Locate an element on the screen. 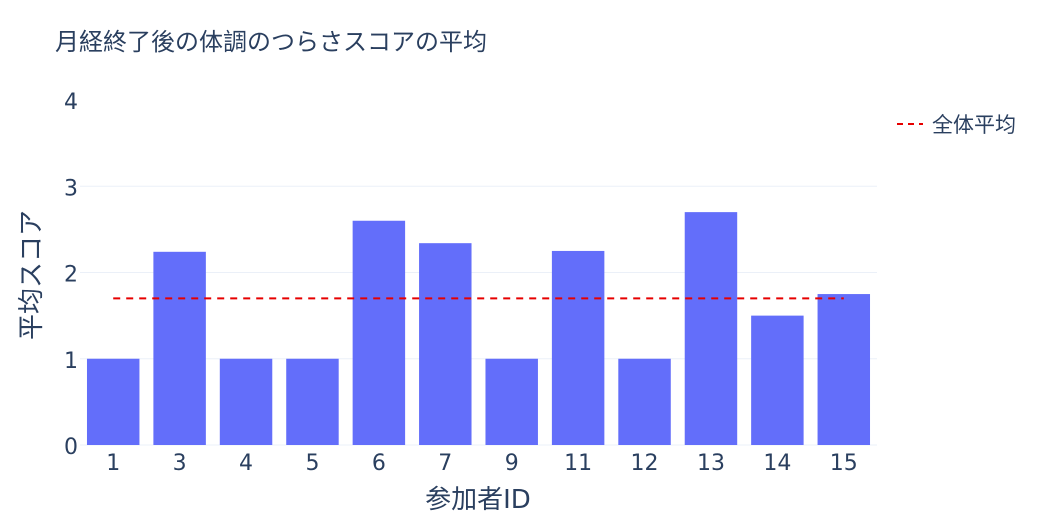  x-tick-labels: 1 3 4 5 6 7 9 11 12 13 14 15 is located at coordinates (482, 463).